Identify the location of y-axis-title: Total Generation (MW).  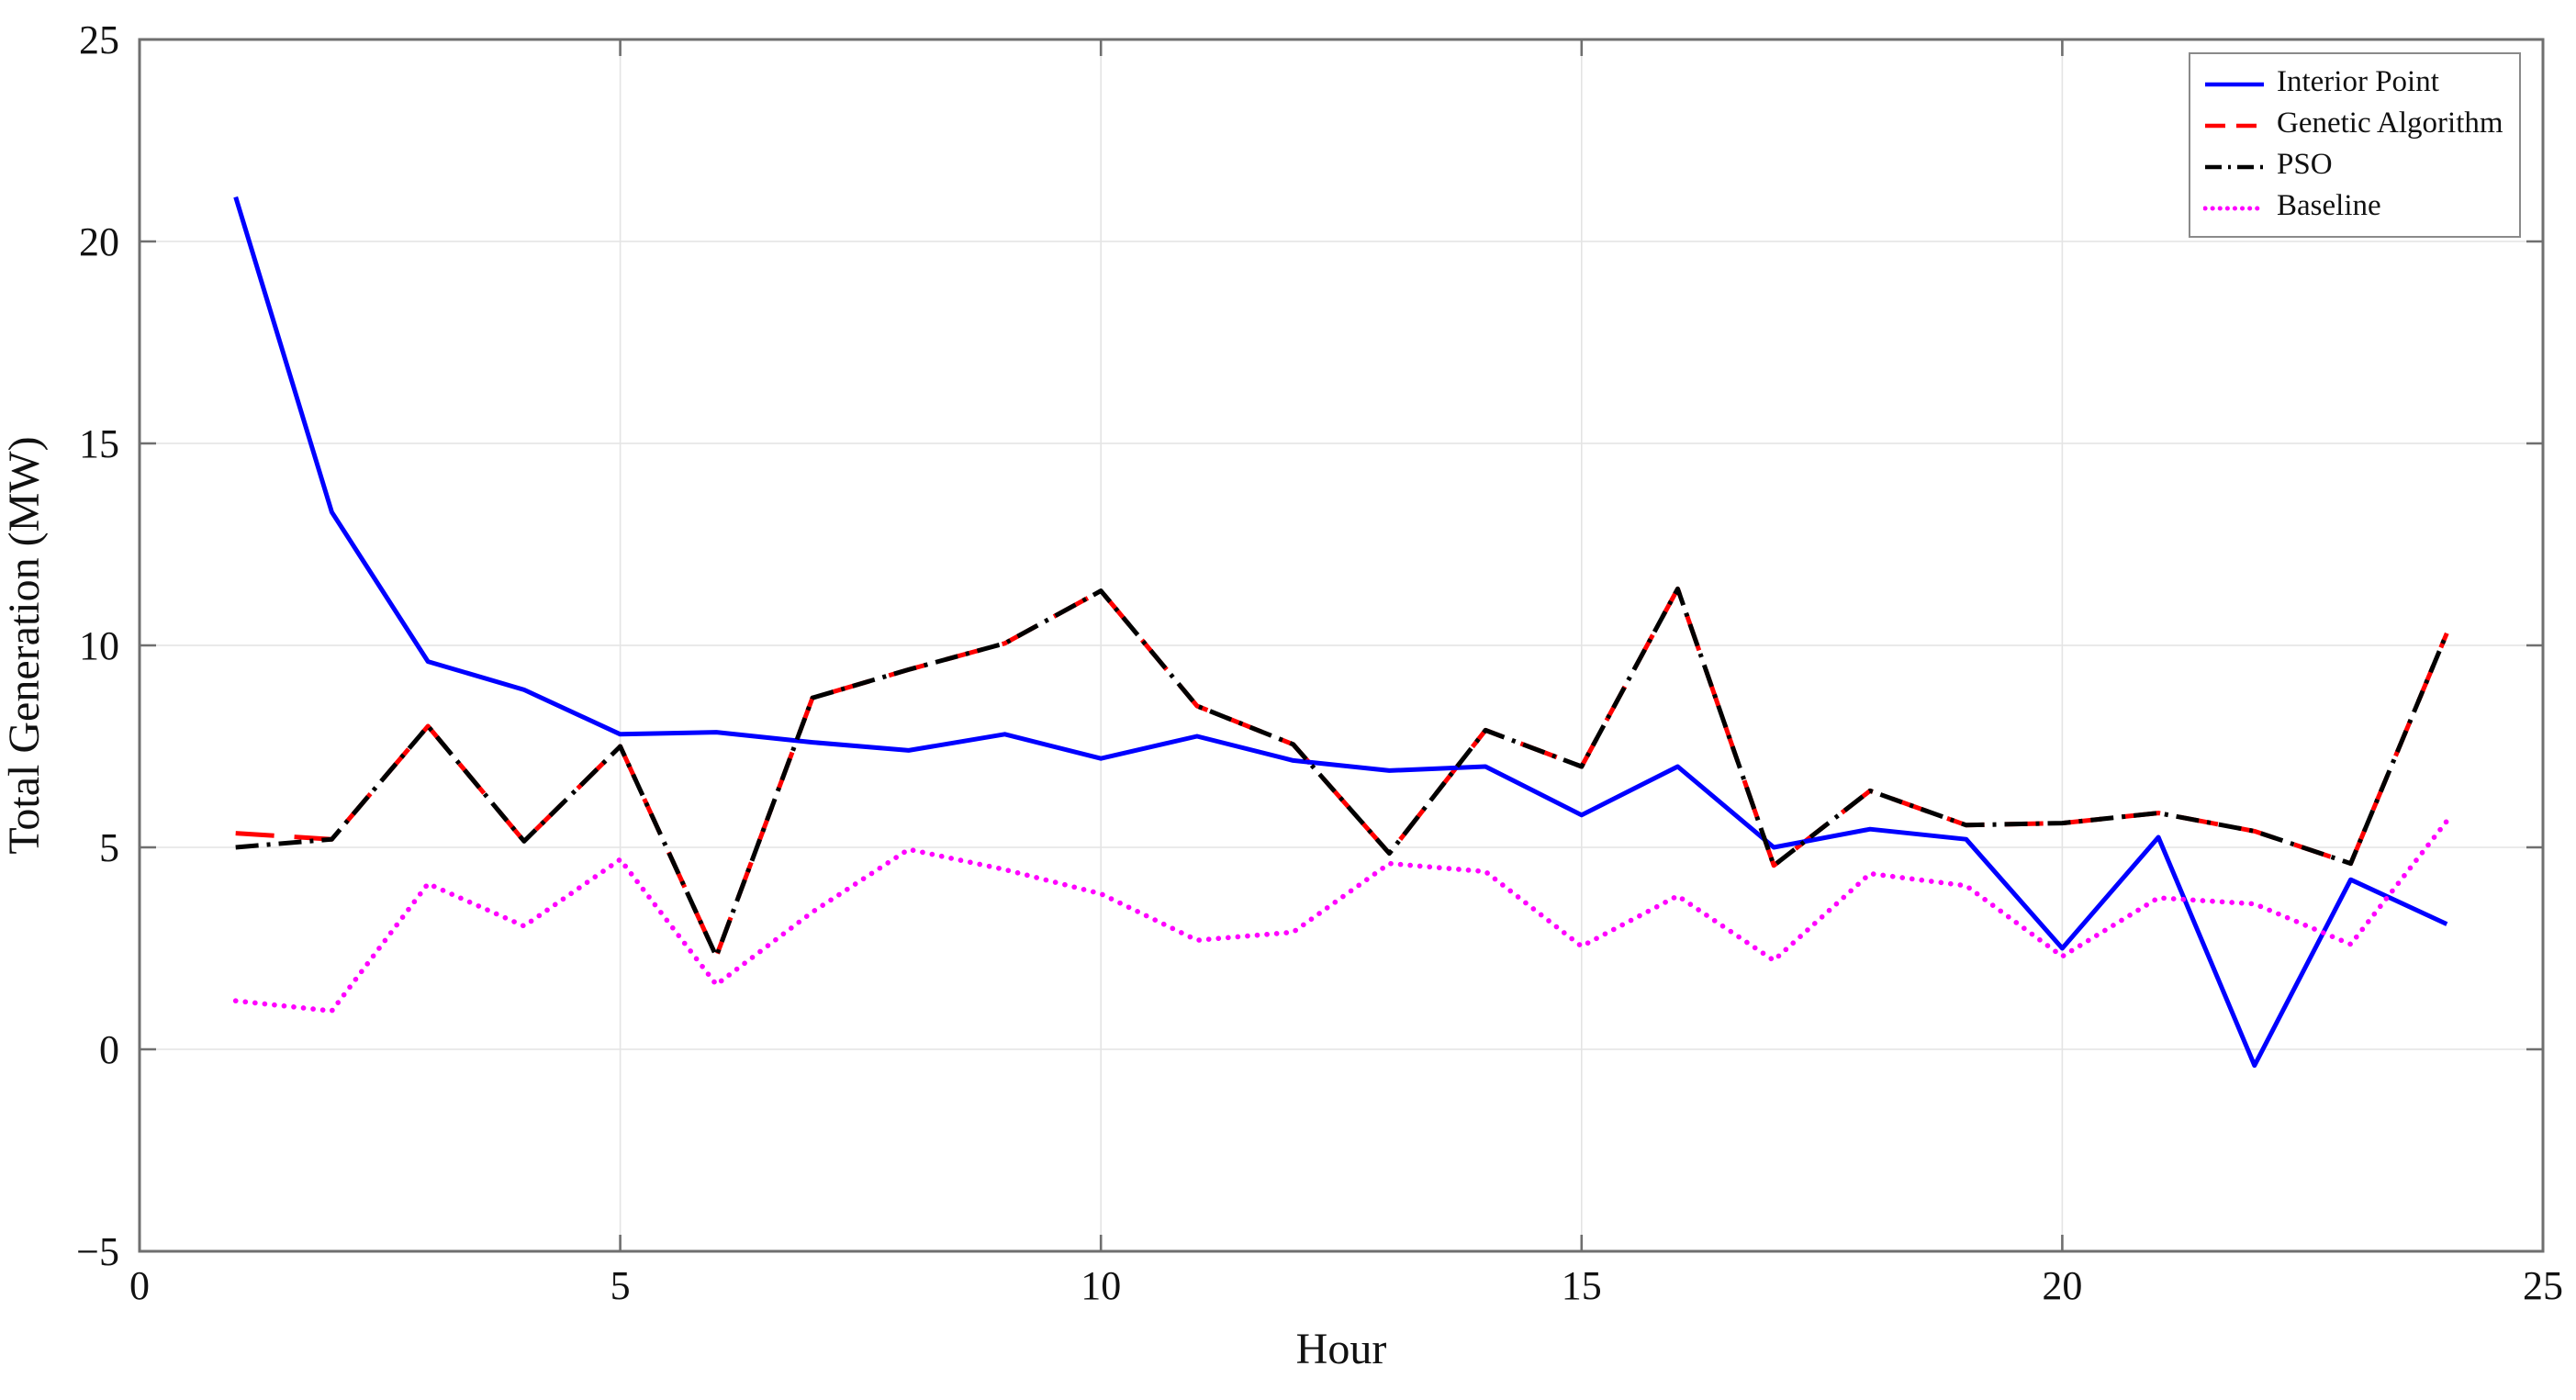
(24, 645).